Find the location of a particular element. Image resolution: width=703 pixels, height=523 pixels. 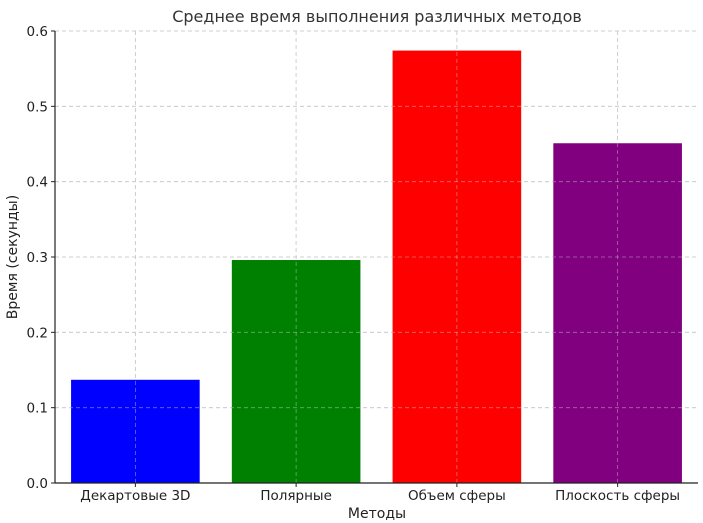

x-tick-label: Полярные is located at coordinates (296, 496).